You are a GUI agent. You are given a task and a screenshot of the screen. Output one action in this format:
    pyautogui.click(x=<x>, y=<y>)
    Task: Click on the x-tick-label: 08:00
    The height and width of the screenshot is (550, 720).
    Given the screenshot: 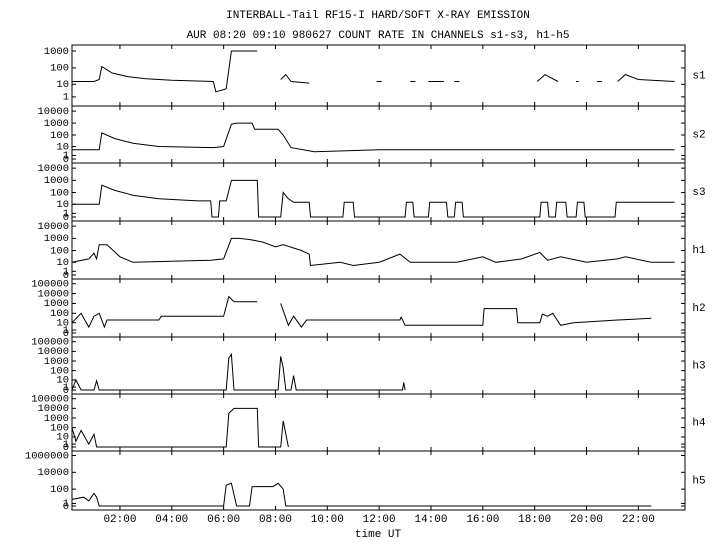 What is the action you would take?
    pyautogui.click(x=275, y=520)
    